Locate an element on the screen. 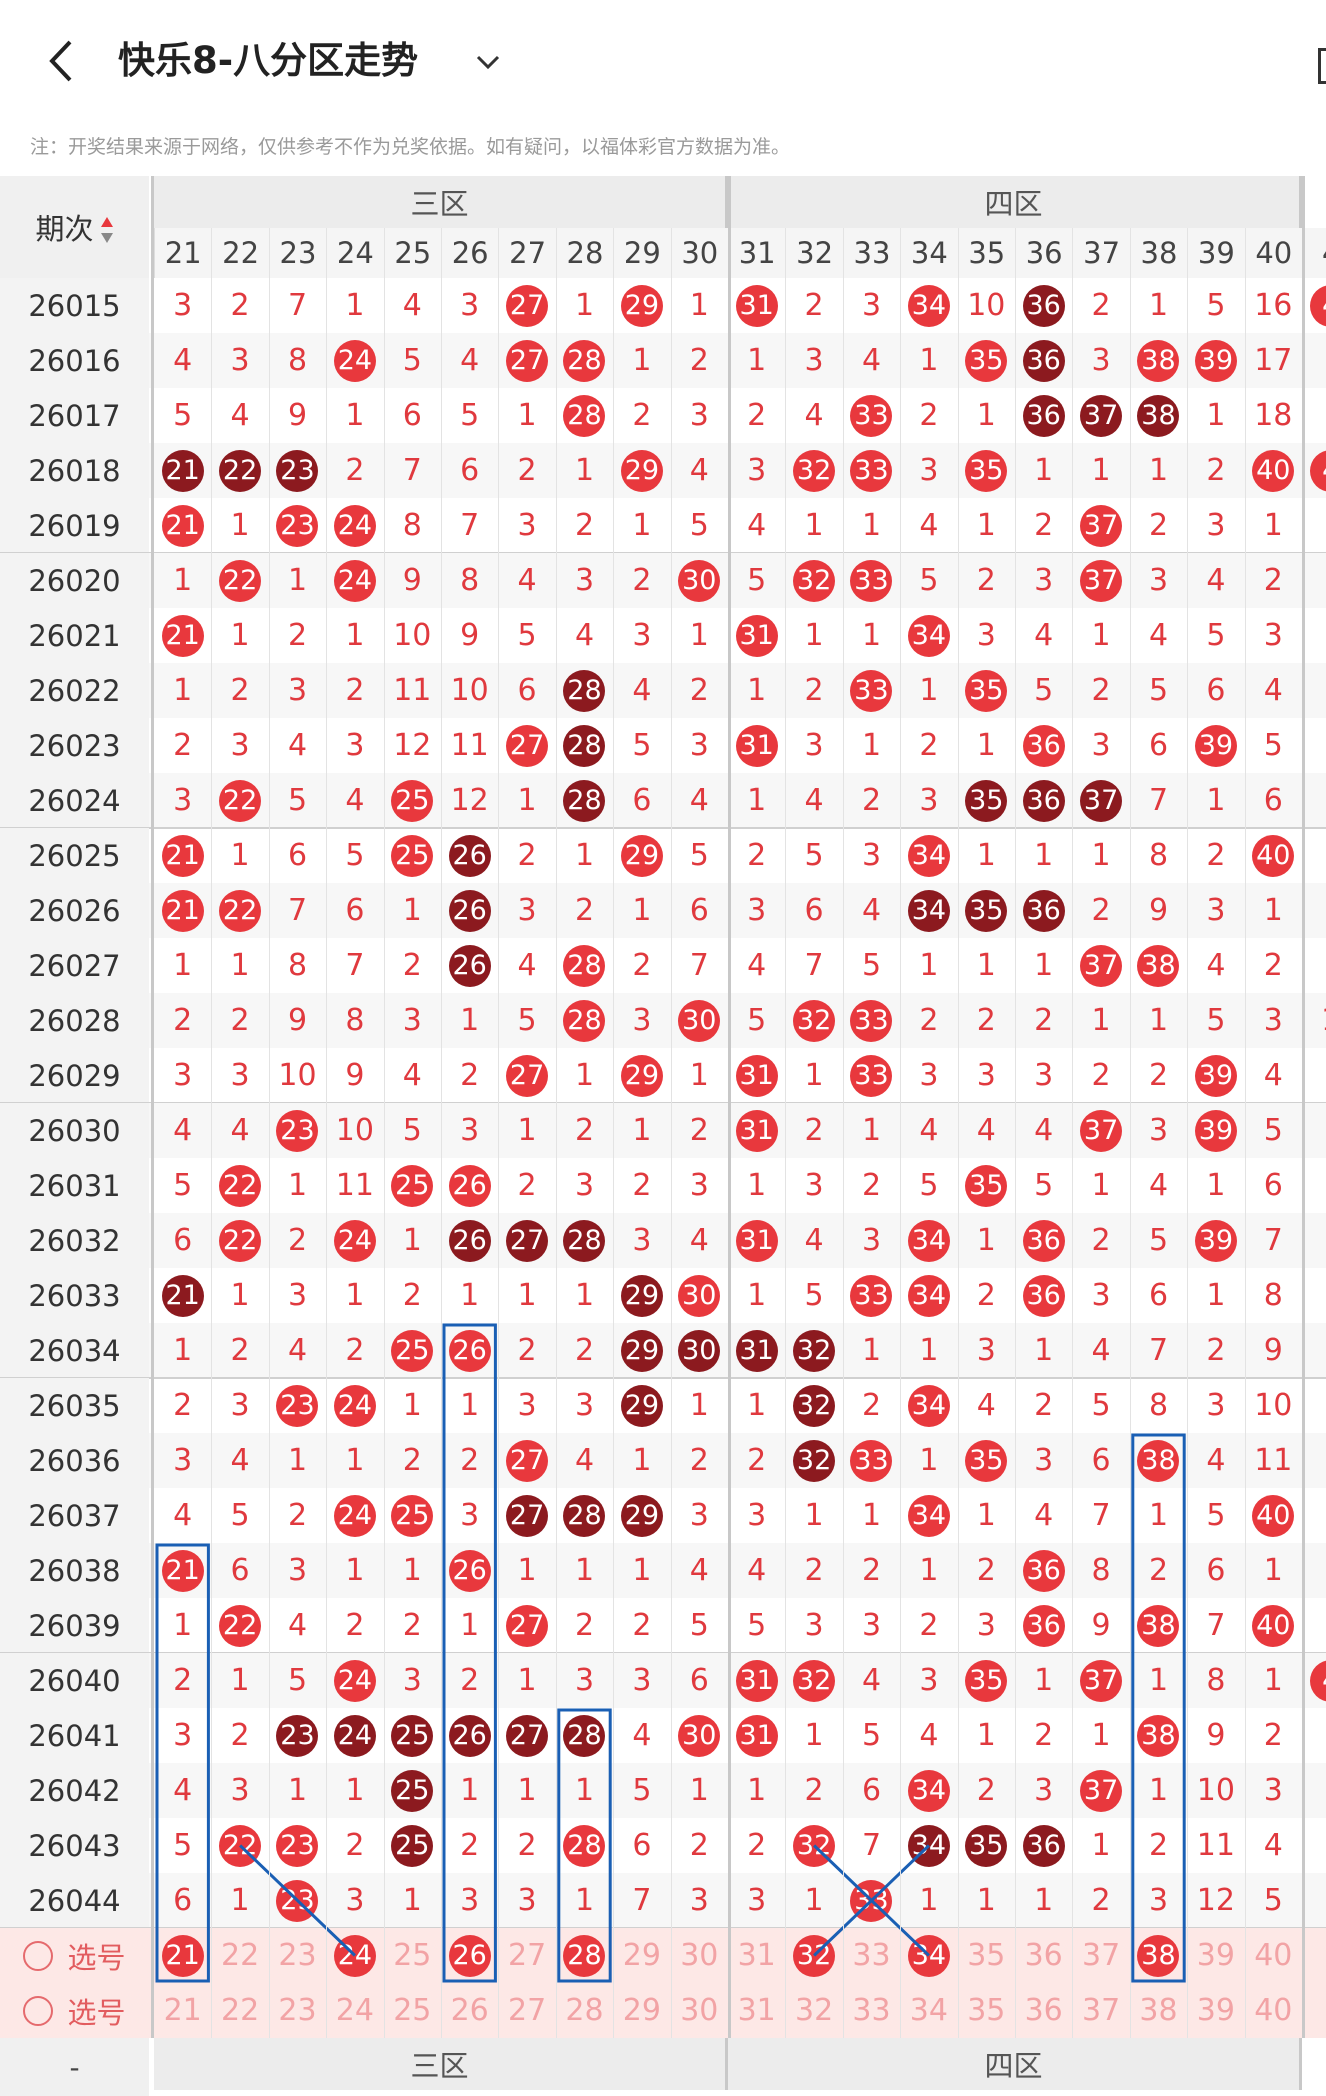 This screenshot has height=2096, width=1326. menu-icon is located at coordinates (1322, 66).